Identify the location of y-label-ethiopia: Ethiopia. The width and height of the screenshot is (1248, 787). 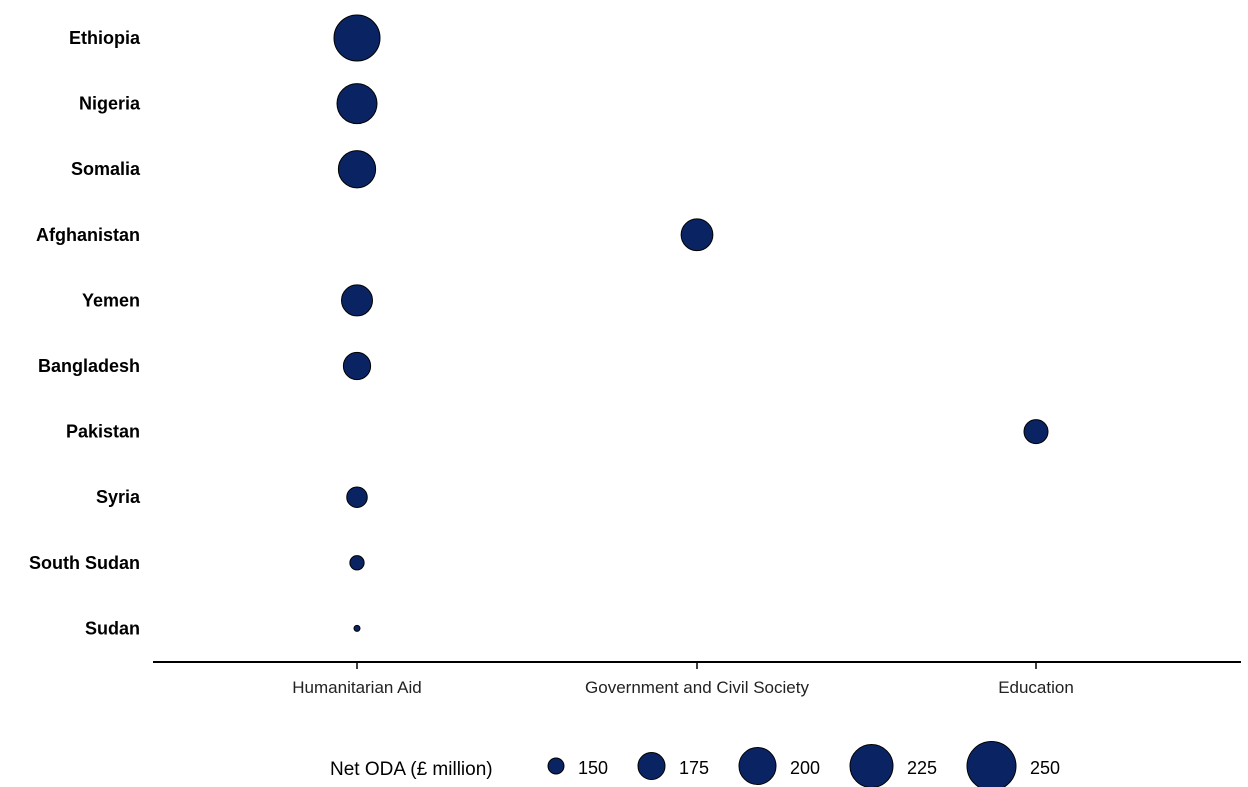
(105, 38).